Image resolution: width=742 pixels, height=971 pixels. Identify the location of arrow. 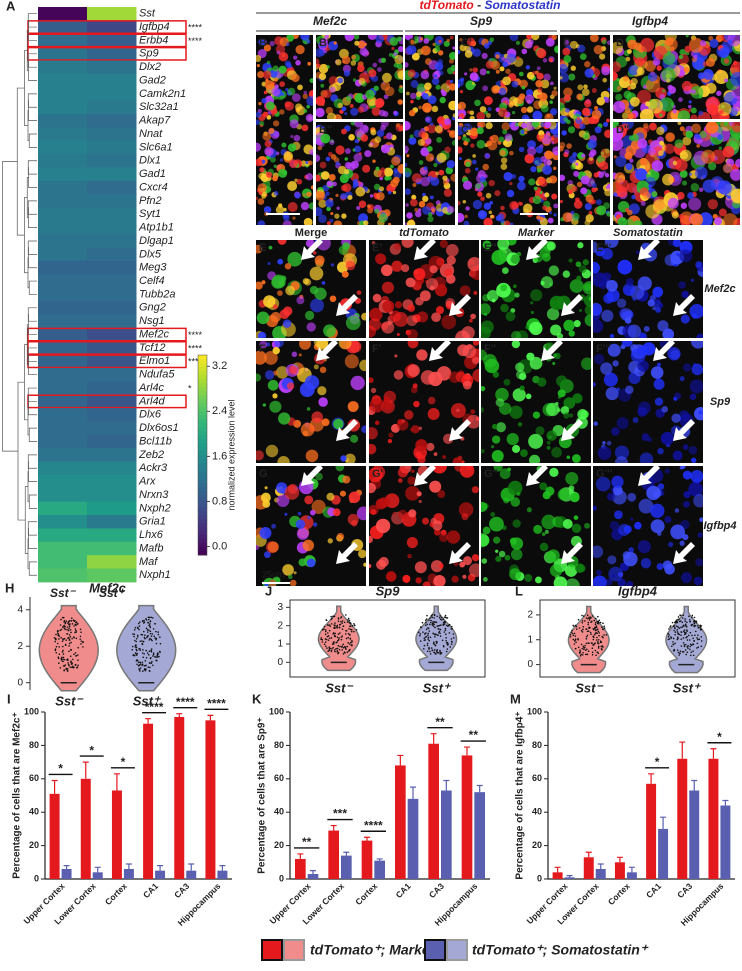
(649, 249).